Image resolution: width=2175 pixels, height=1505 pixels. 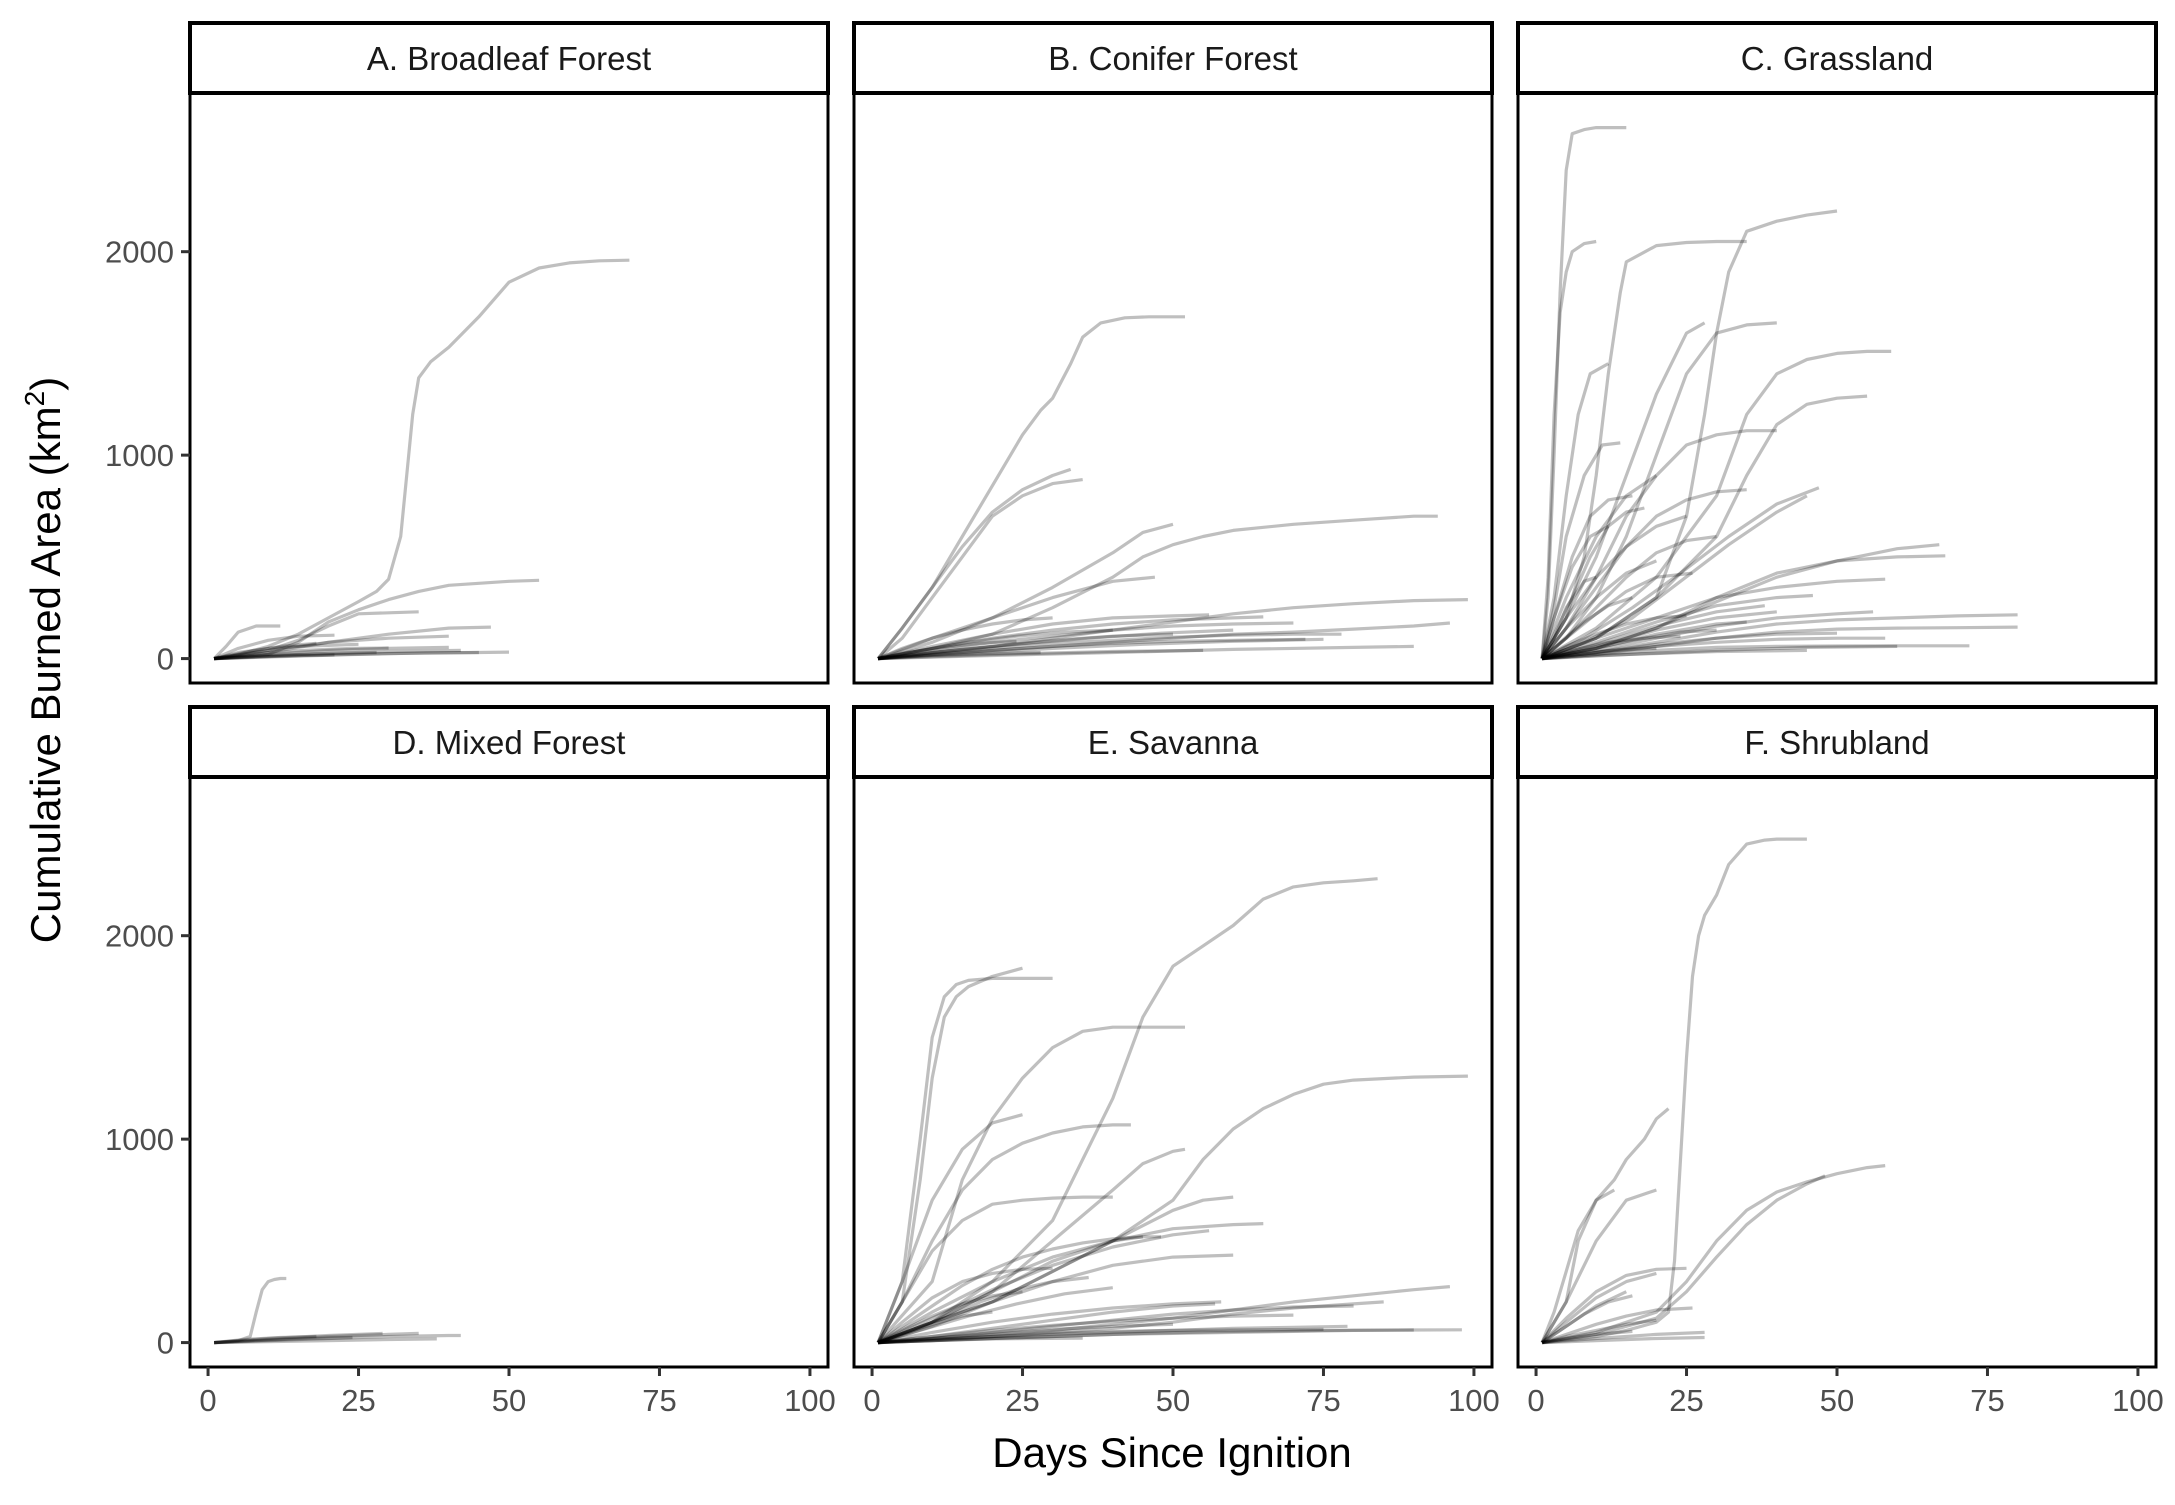 I want to click on facet-panel: F. Shrubland 0 25 50 75 100, so click(x=1840, y=1061).